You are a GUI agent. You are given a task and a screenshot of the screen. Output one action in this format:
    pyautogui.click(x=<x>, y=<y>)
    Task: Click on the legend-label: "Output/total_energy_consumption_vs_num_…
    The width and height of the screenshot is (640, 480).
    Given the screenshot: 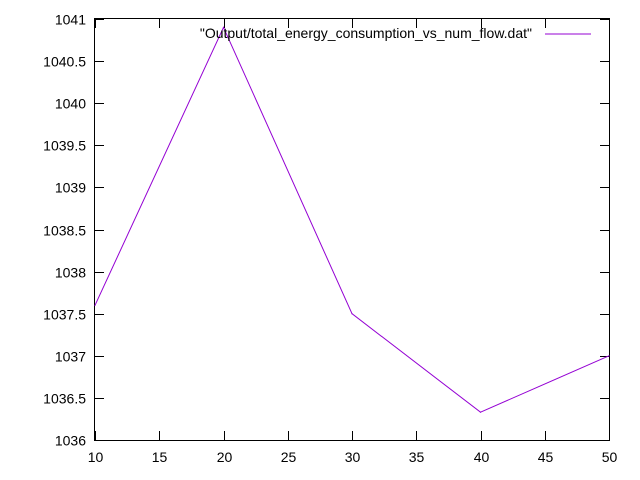 What is the action you would take?
    pyautogui.click(x=366, y=33)
    